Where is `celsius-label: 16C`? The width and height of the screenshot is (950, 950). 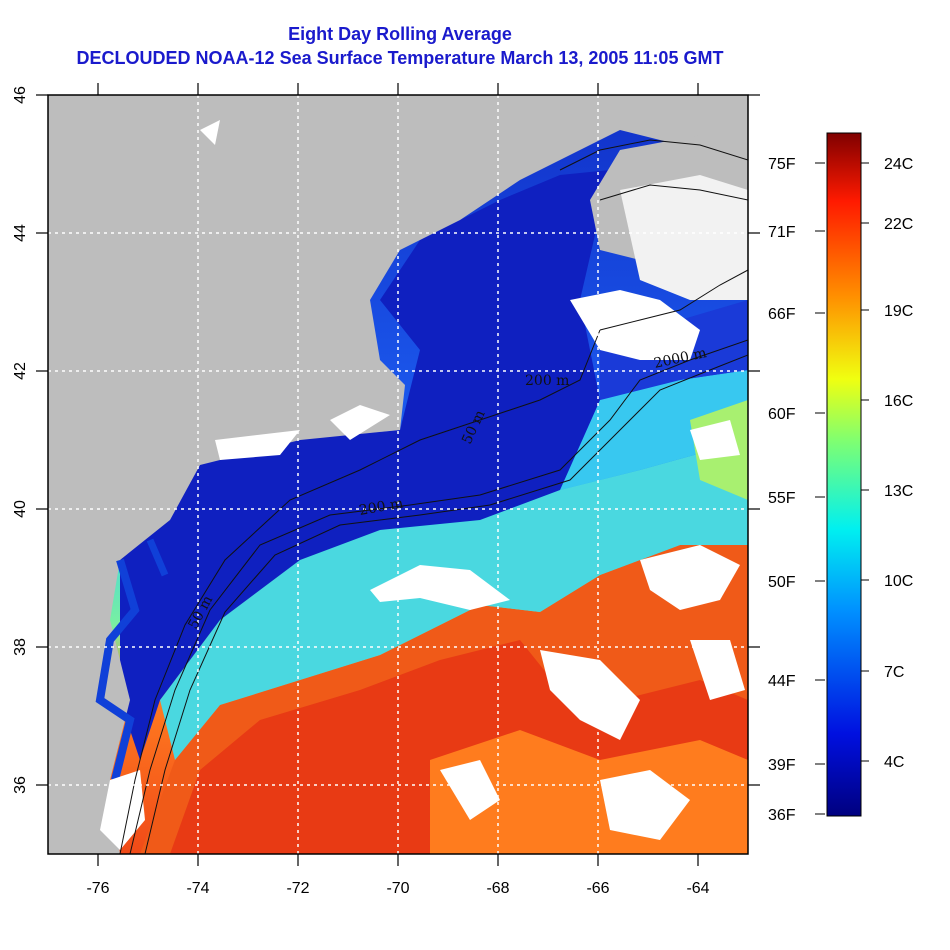 celsius-label: 16C is located at coordinates (898, 401).